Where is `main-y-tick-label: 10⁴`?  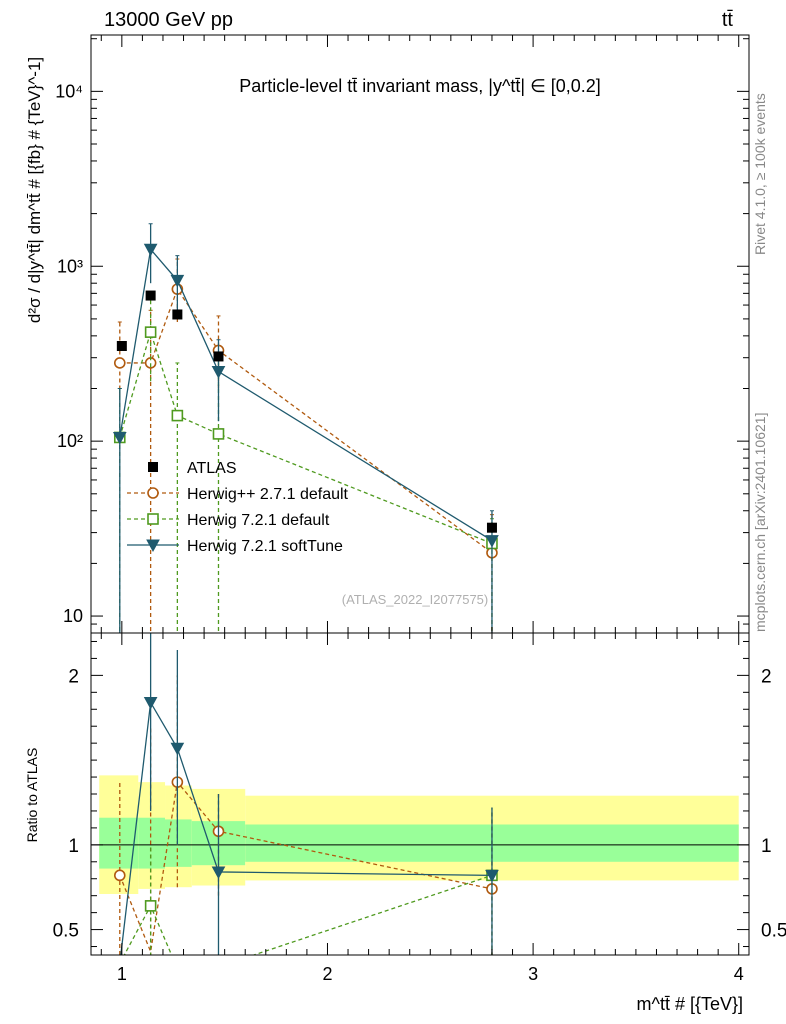 main-y-tick-label: 10⁴ is located at coordinates (69, 91).